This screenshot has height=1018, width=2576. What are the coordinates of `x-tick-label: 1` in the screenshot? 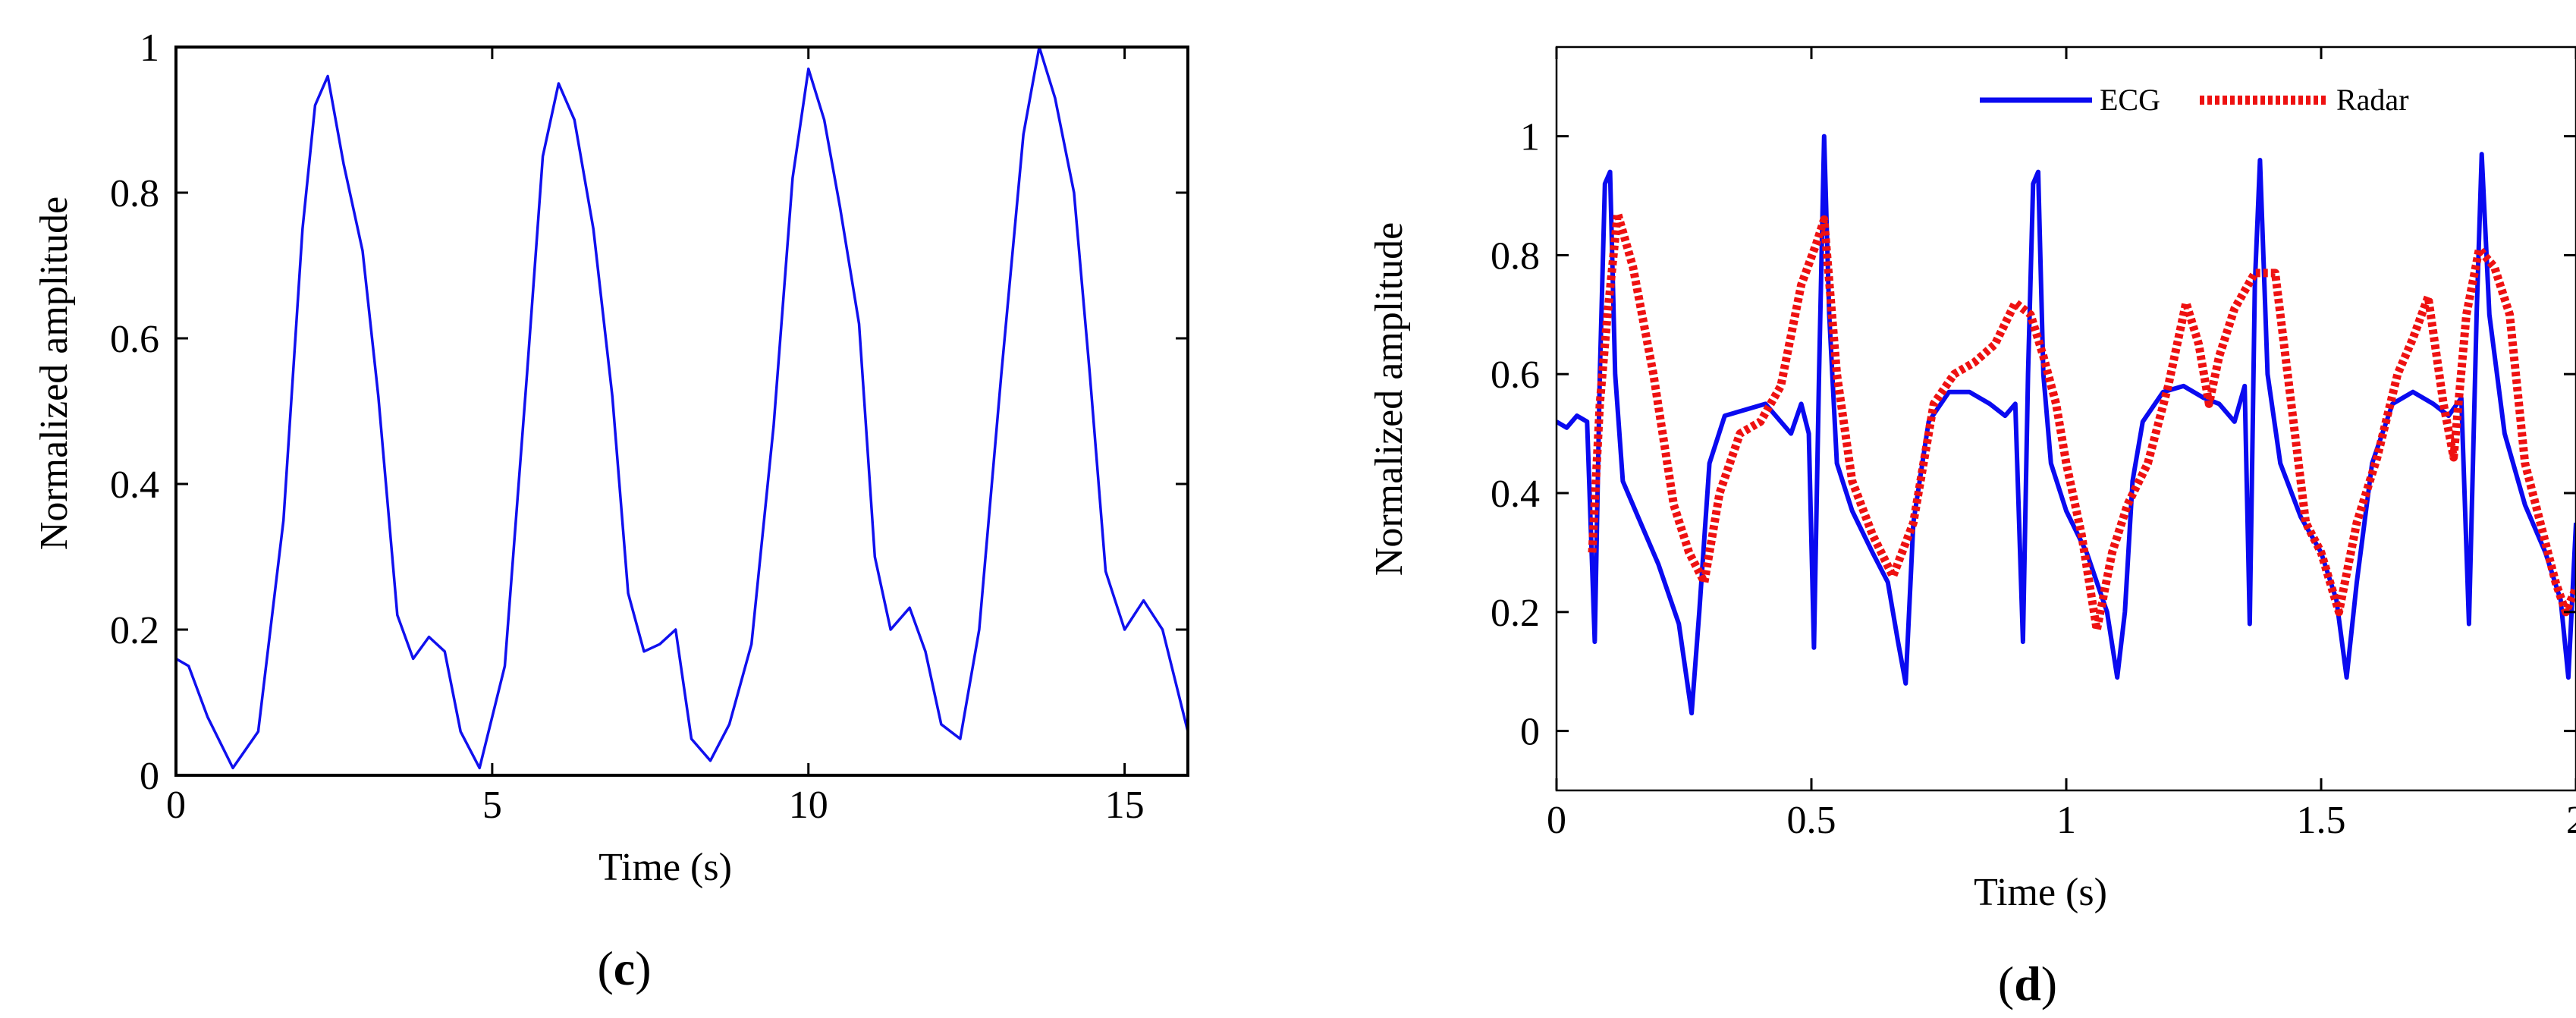 It's located at (2066, 821).